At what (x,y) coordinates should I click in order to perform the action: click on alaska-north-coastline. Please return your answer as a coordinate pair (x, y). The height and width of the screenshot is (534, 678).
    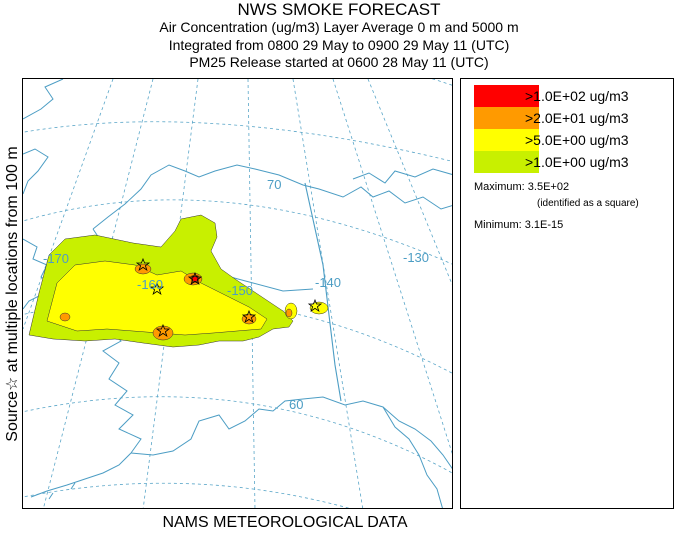
    Looking at the image, I should click on (272, 197).